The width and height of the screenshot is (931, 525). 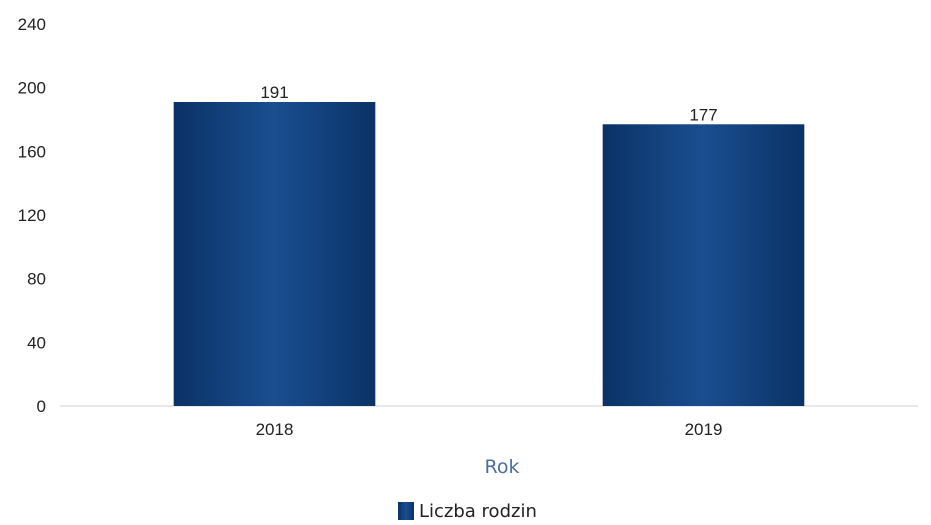 What do you see at coordinates (41, 406) in the screenshot?
I see `y-tick-label: 0` at bounding box center [41, 406].